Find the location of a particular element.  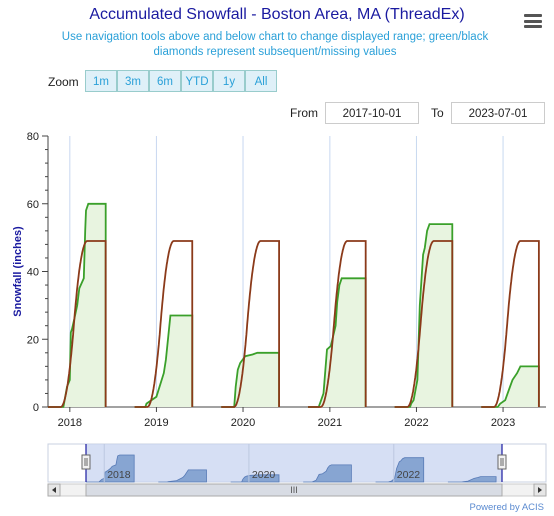

navigator-year-label: 2022 is located at coordinates (409, 475).